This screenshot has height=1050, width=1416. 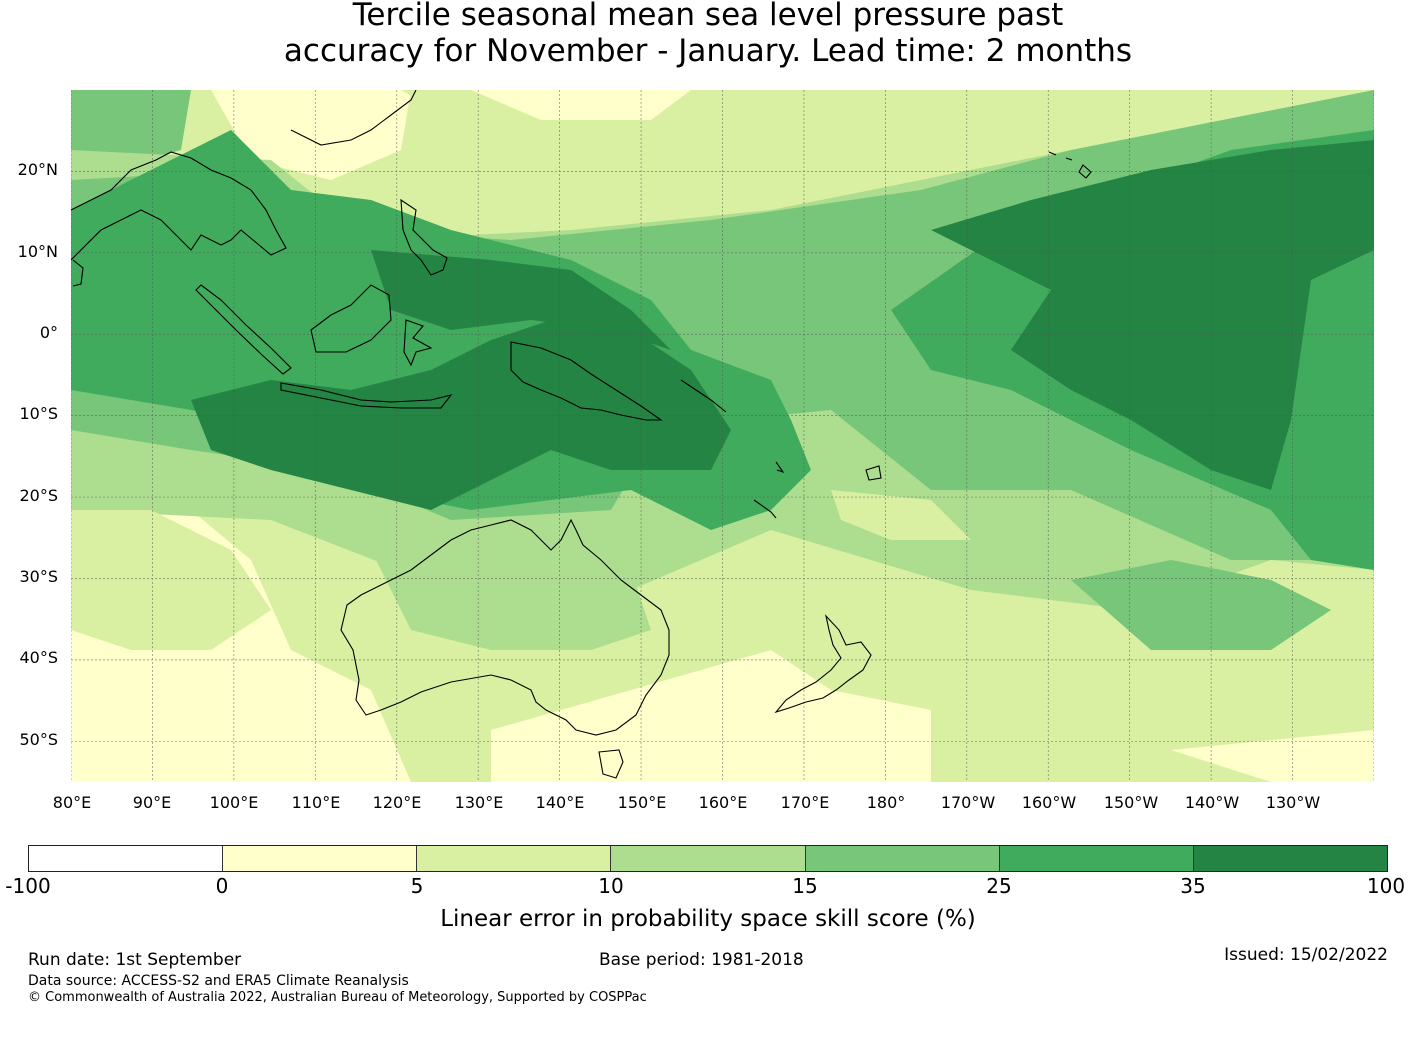 What do you see at coordinates (222, 886) in the screenshot?
I see `colorbar-tick: 0` at bounding box center [222, 886].